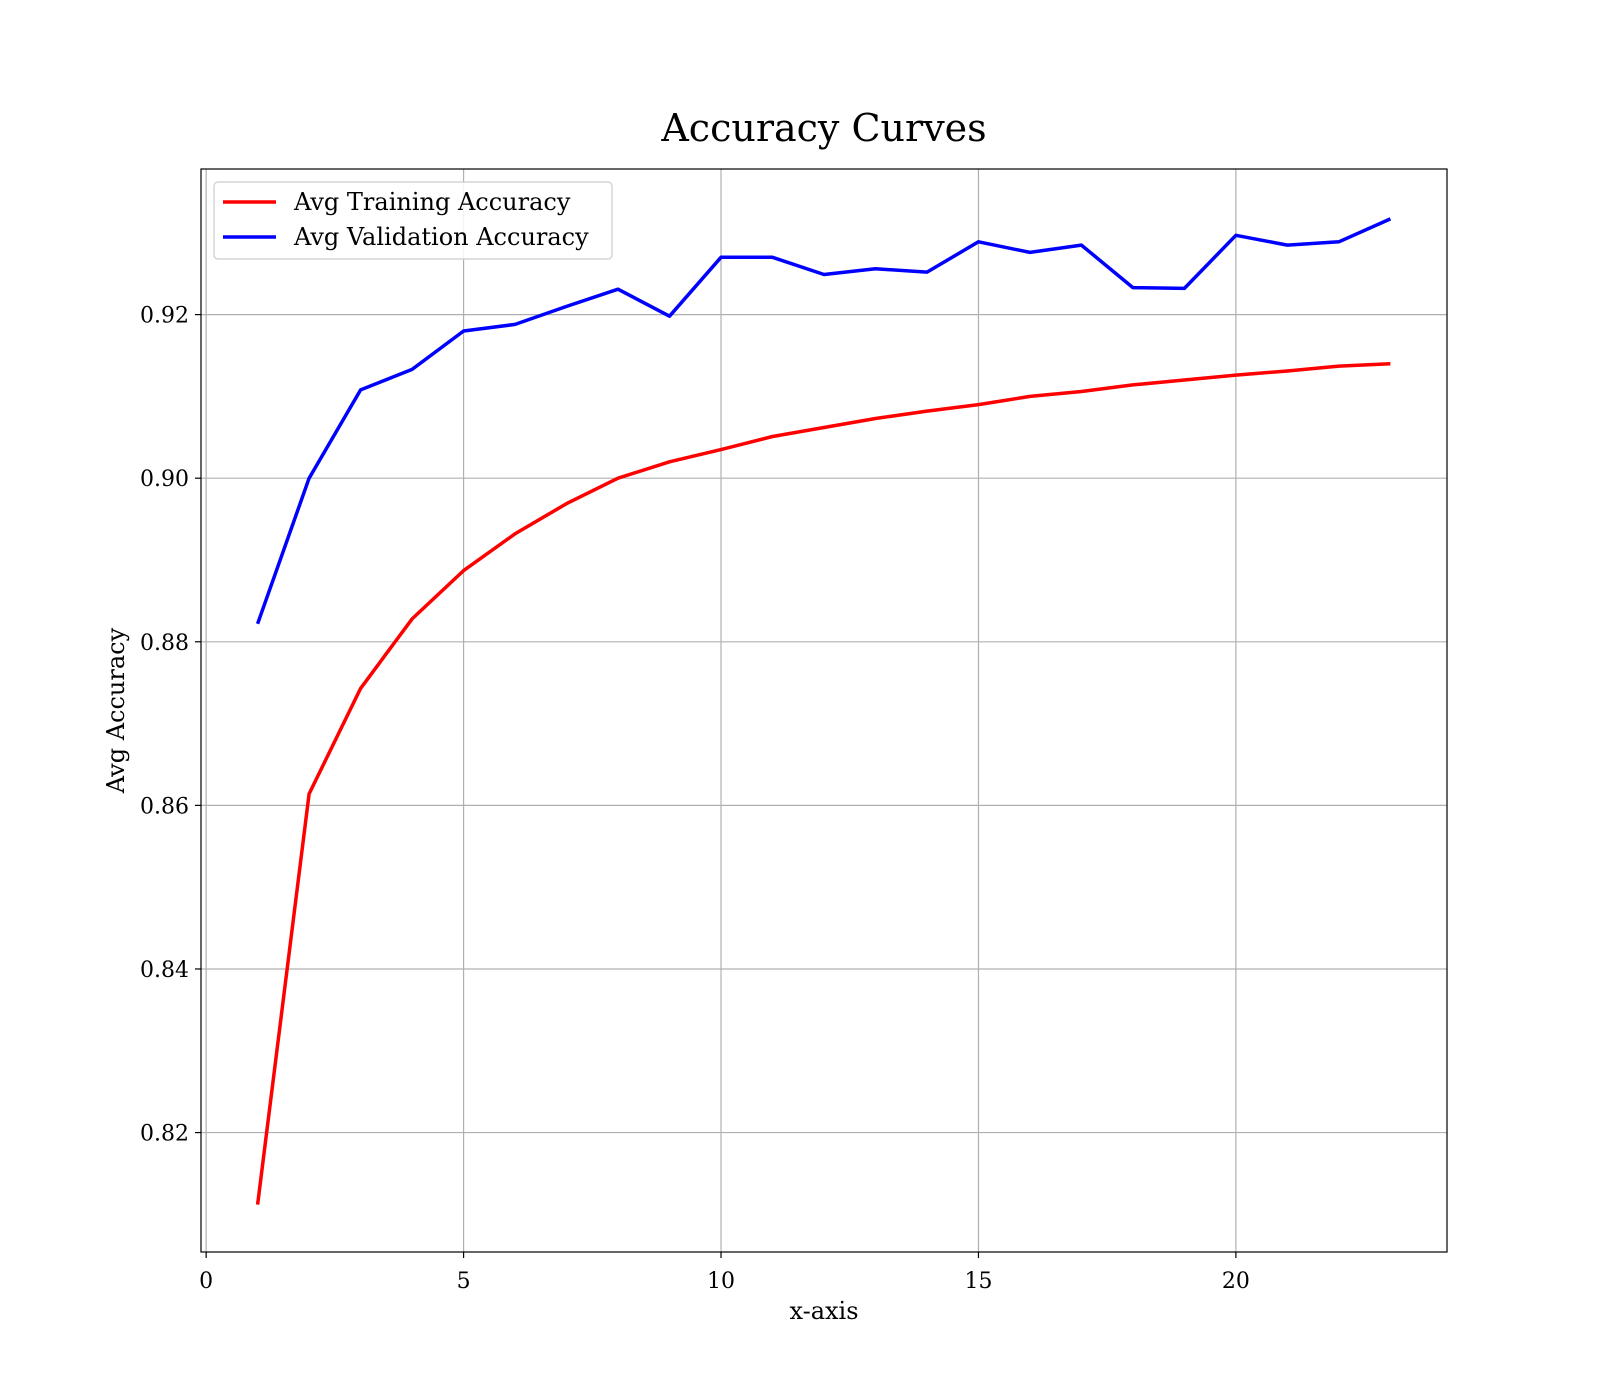 This screenshot has height=1400, width=1600. What do you see at coordinates (441, 237) in the screenshot?
I see `legend-label: Avg Validation Accuracy` at bounding box center [441, 237].